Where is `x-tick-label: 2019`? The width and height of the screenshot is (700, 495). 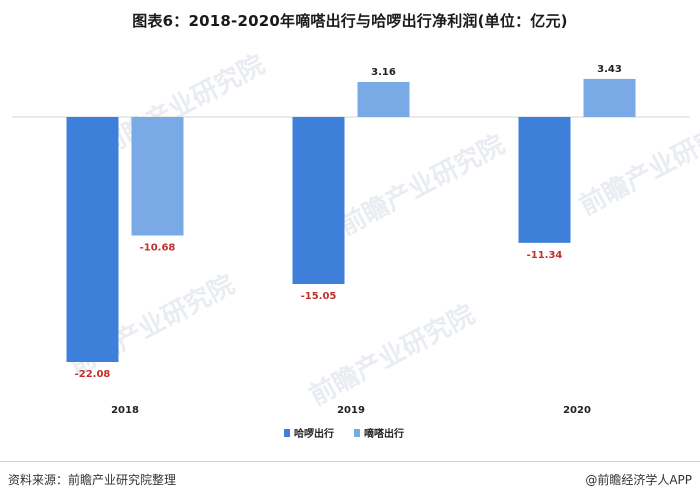
x-tick-label: 2019 is located at coordinates (351, 410).